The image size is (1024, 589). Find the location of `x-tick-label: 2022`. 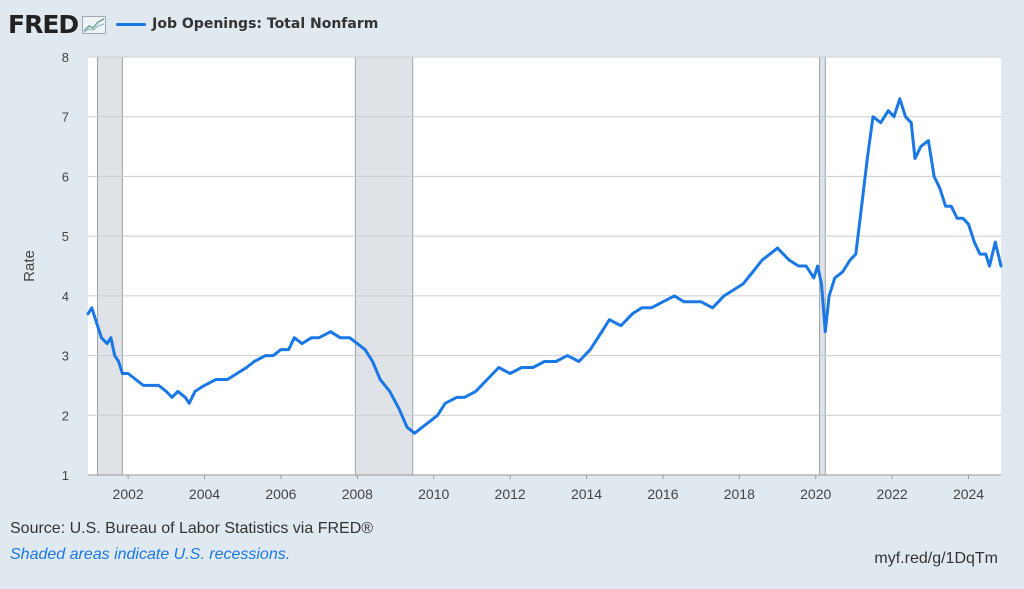

x-tick-label: 2022 is located at coordinates (892, 494).